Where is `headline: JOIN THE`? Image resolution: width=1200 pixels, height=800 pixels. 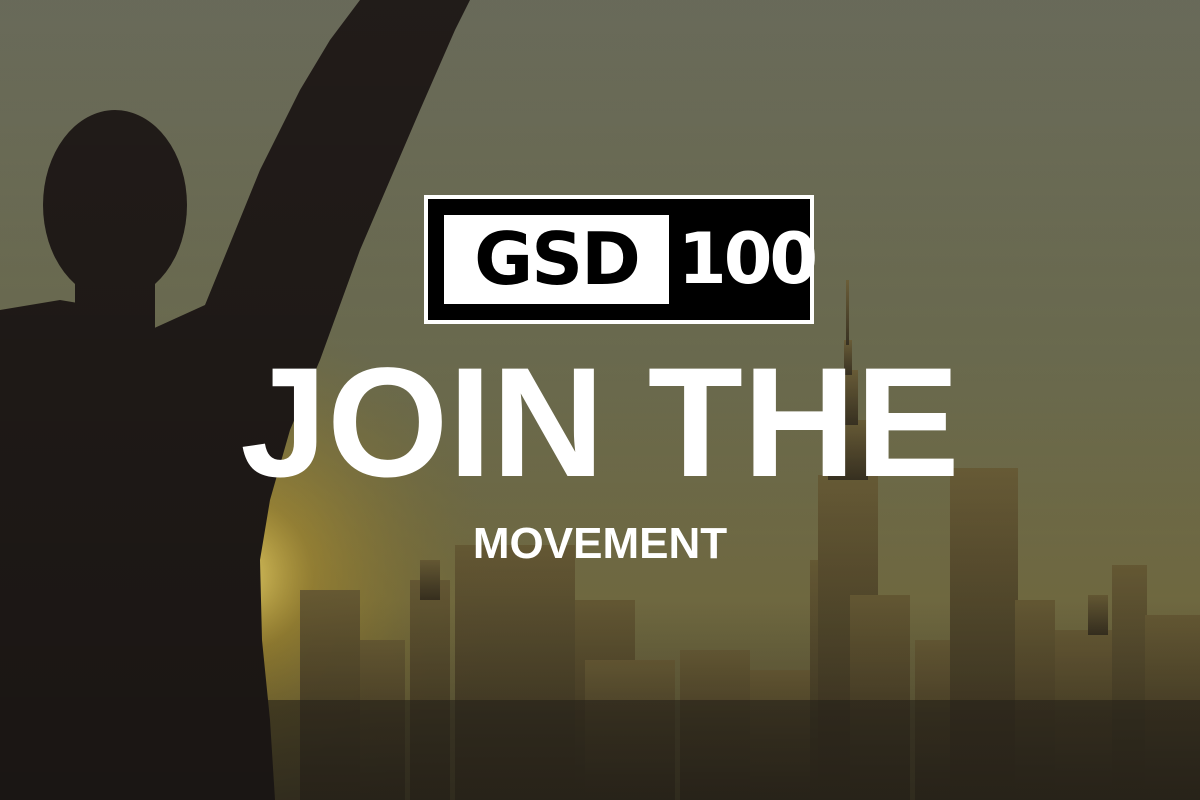
headline: JOIN THE is located at coordinates (600, 423).